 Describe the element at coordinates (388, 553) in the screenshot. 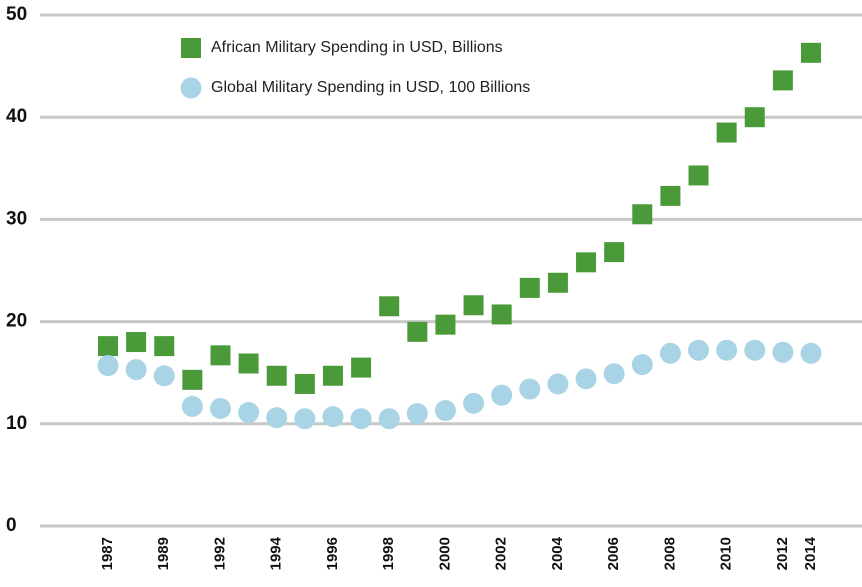

I see `x-tick-label: 1998` at that location.